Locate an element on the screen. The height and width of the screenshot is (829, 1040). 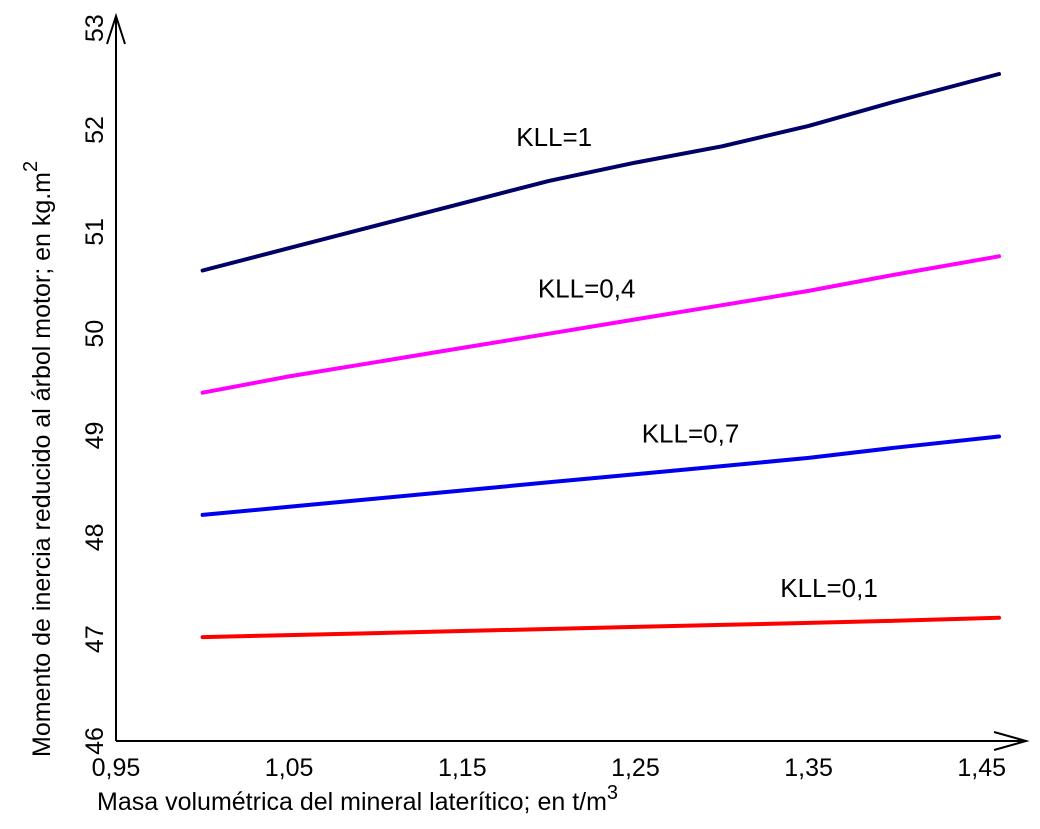
x-tick-label: 1,35 is located at coordinates (808, 768).